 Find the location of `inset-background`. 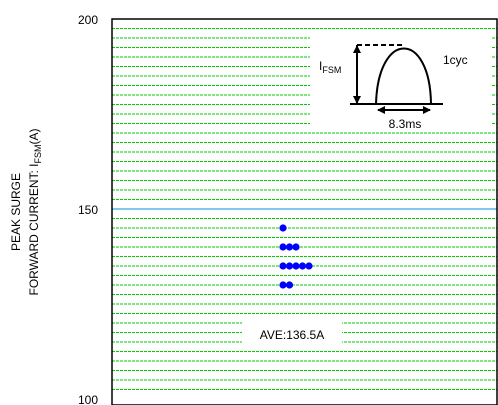

inset-background is located at coordinates (401, 81).